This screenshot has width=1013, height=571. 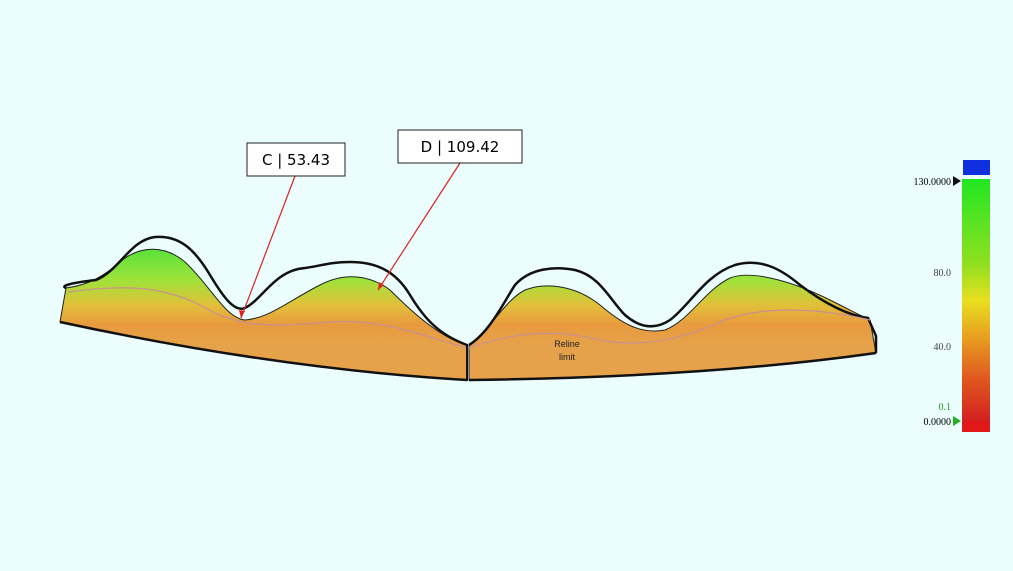 I want to click on callout-label: C | 53.43, so click(x=296, y=160).